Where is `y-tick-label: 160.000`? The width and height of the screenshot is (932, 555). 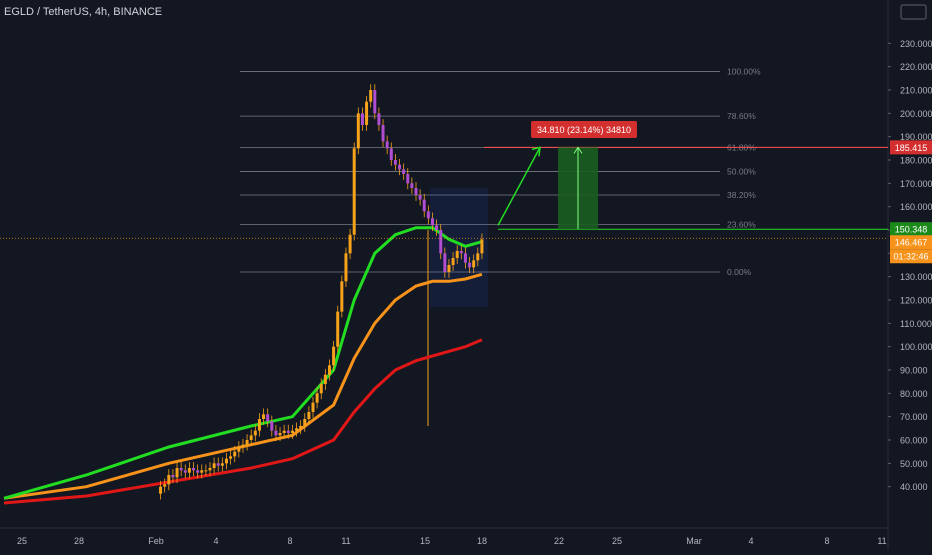 y-tick-label: 160.000 is located at coordinates (916, 207).